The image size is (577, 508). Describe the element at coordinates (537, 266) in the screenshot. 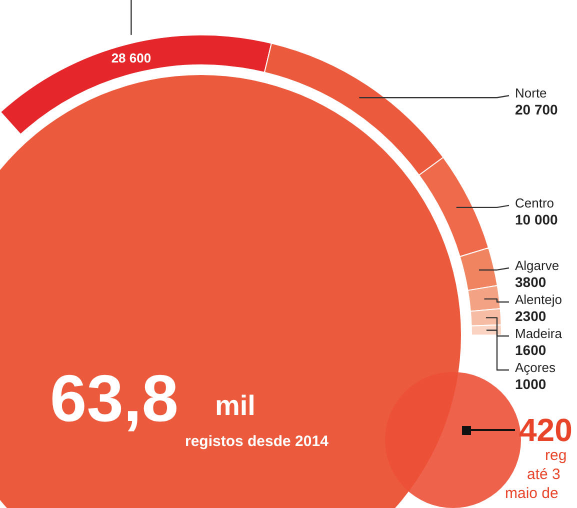

I see `slice-label: Algarve` at that location.